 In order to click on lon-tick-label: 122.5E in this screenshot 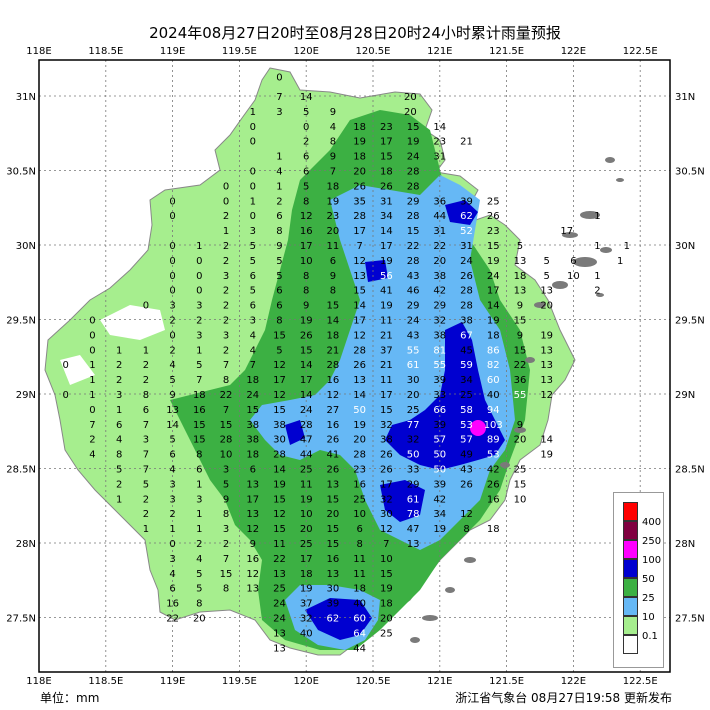, I will do `click(640, 681)`.